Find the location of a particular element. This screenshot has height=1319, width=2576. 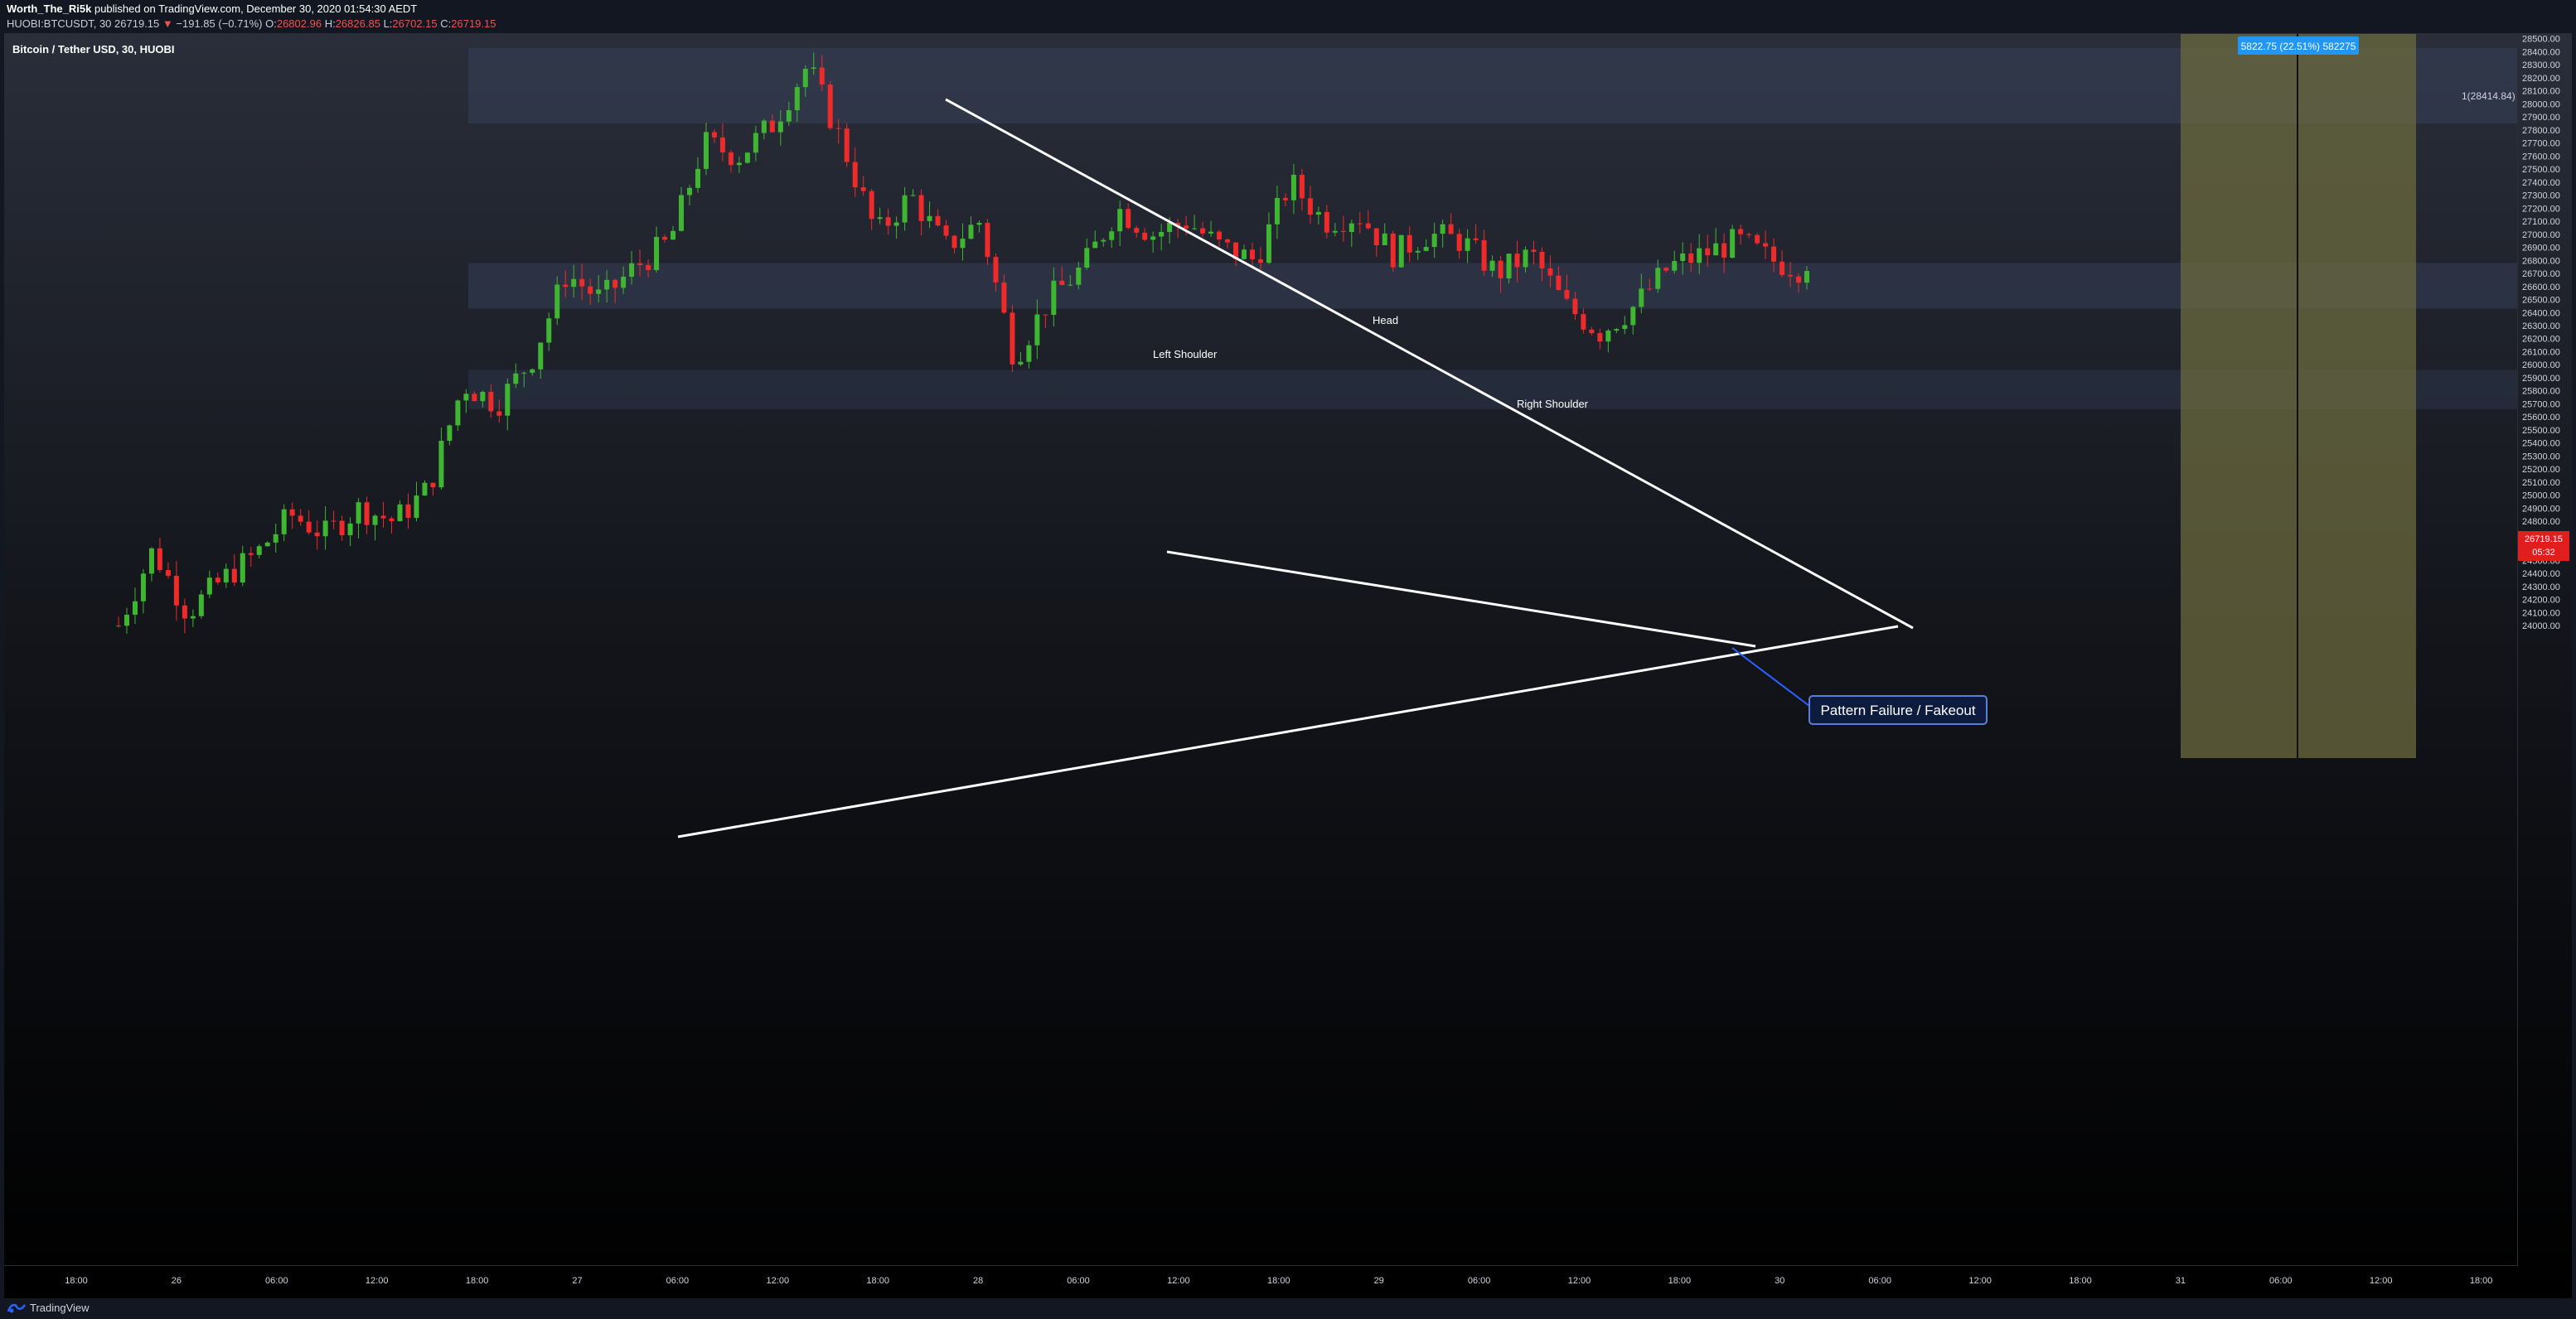

neckline-trendline is located at coordinates (1461, 599).